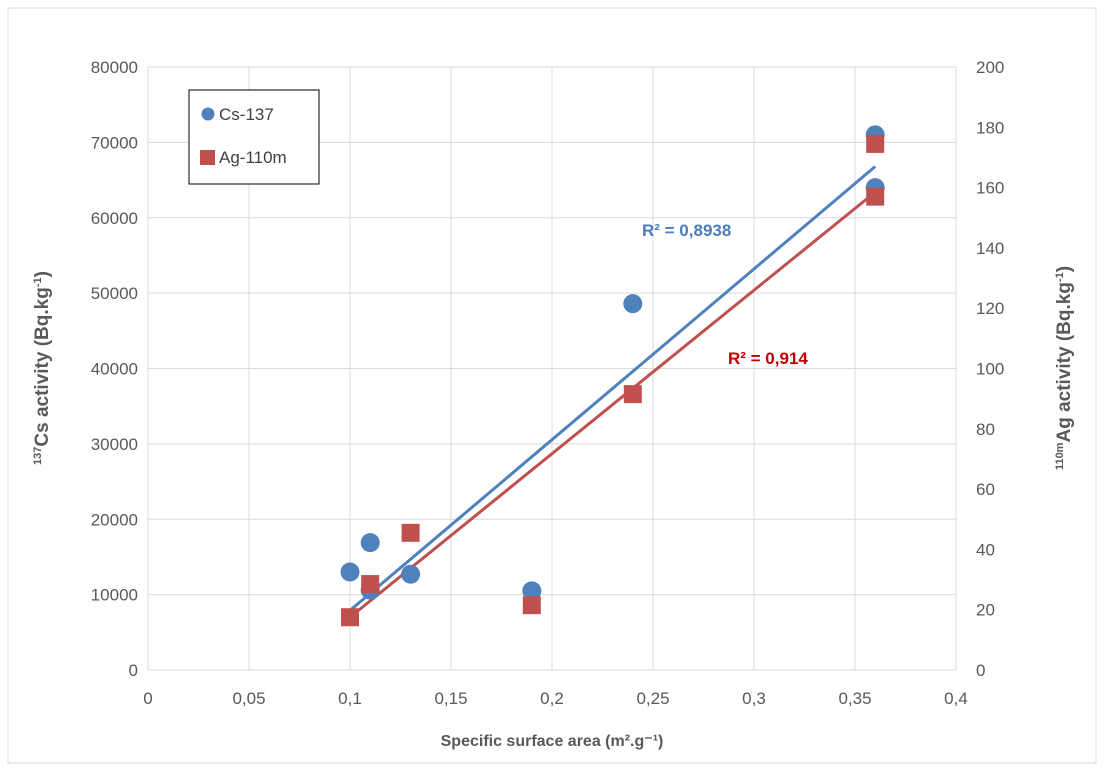 The height and width of the screenshot is (776, 1104). What do you see at coordinates (114, 519) in the screenshot?
I see `y-left-tick-label: 20000` at bounding box center [114, 519].